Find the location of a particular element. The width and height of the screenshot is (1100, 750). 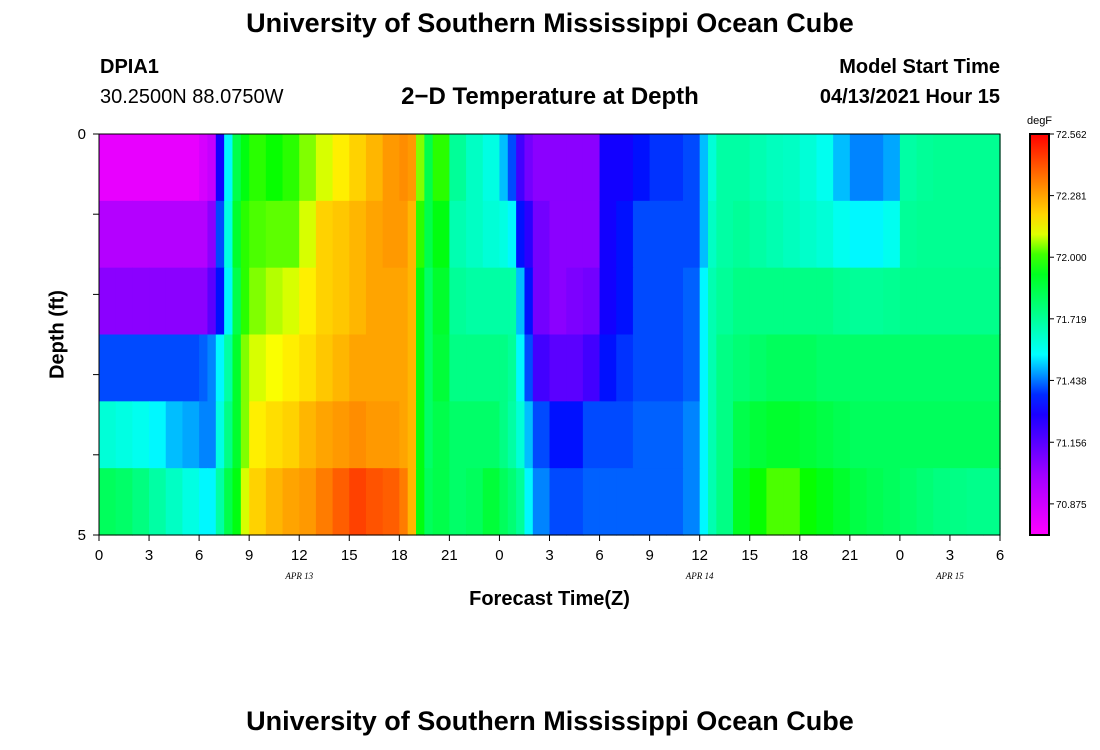

x-tick-label: 9 is located at coordinates (649, 555).